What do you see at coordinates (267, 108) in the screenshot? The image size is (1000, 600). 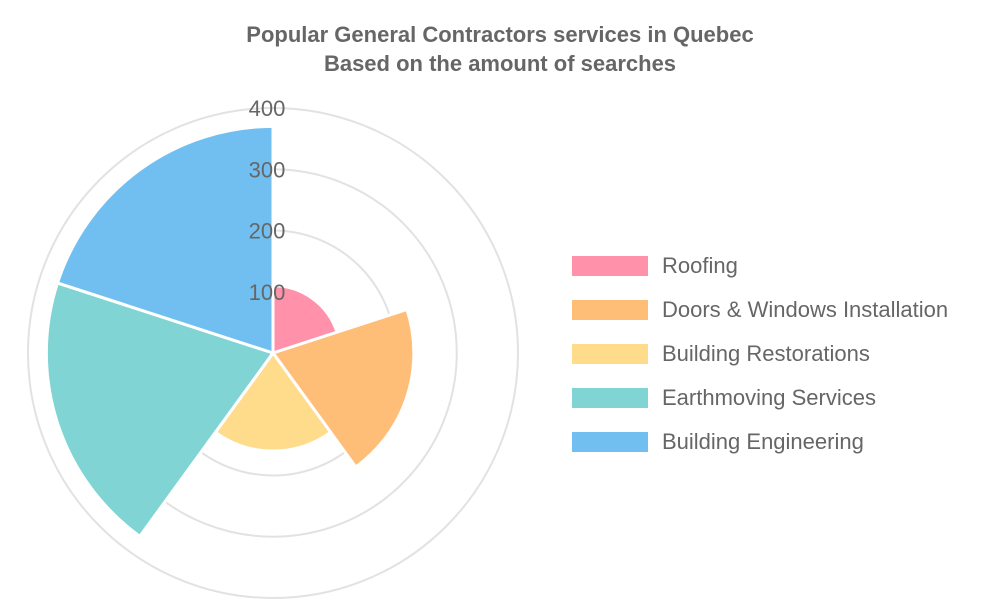 I see `tick-label-400: 400` at bounding box center [267, 108].